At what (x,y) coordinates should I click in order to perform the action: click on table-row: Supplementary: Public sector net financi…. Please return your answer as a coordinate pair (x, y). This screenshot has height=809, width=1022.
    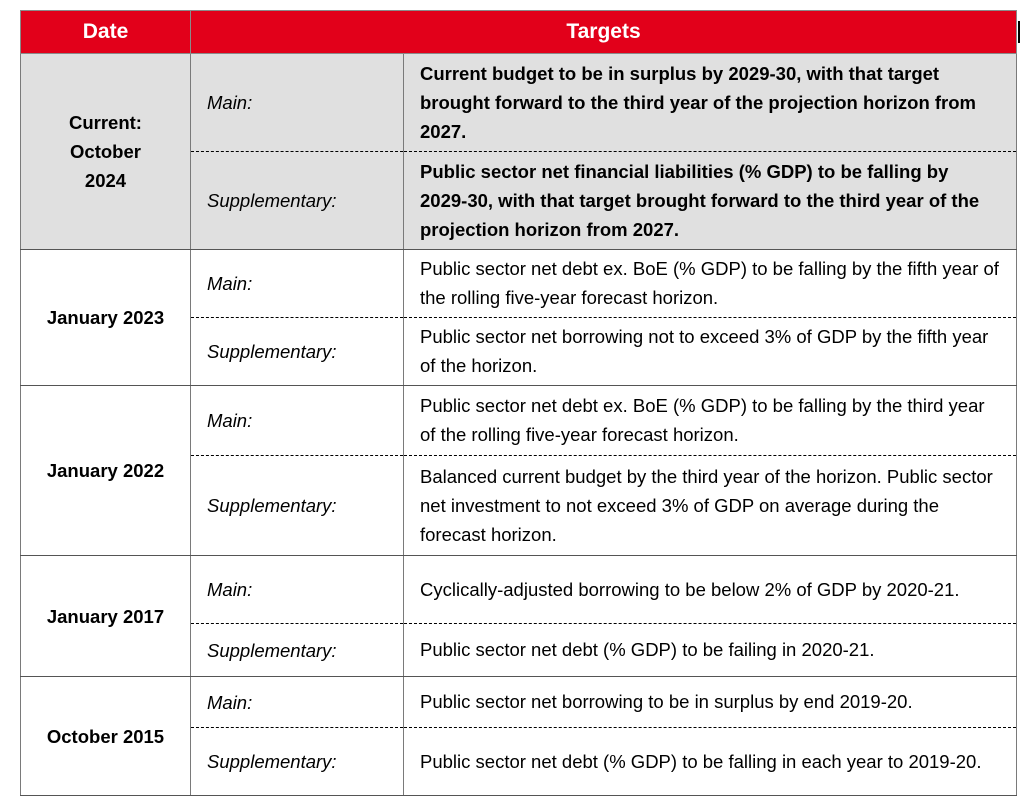
    Looking at the image, I should click on (519, 200).